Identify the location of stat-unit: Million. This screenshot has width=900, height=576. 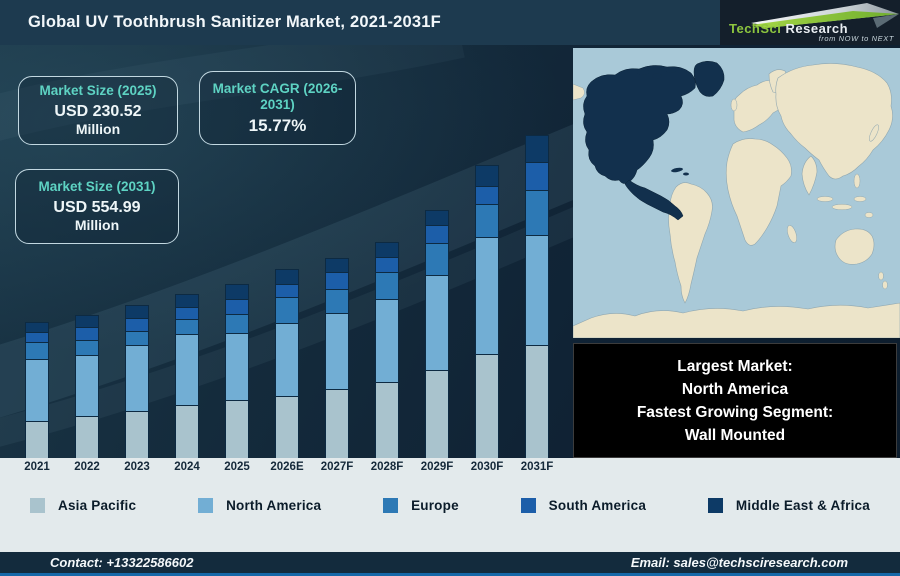
(97, 225).